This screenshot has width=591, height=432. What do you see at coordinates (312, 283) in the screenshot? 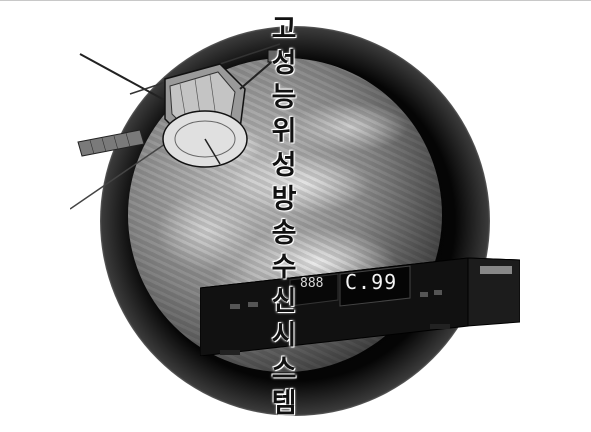
I see `receiver-channel-segments: 888` at bounding box center [312, 283].